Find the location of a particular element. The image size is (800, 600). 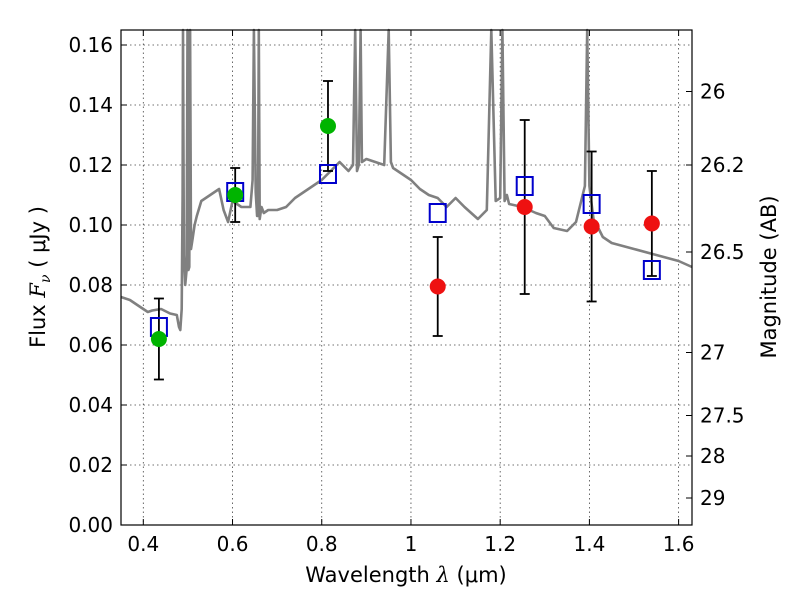

y2-tick-label: 26 is located at coordinates (712, 92).